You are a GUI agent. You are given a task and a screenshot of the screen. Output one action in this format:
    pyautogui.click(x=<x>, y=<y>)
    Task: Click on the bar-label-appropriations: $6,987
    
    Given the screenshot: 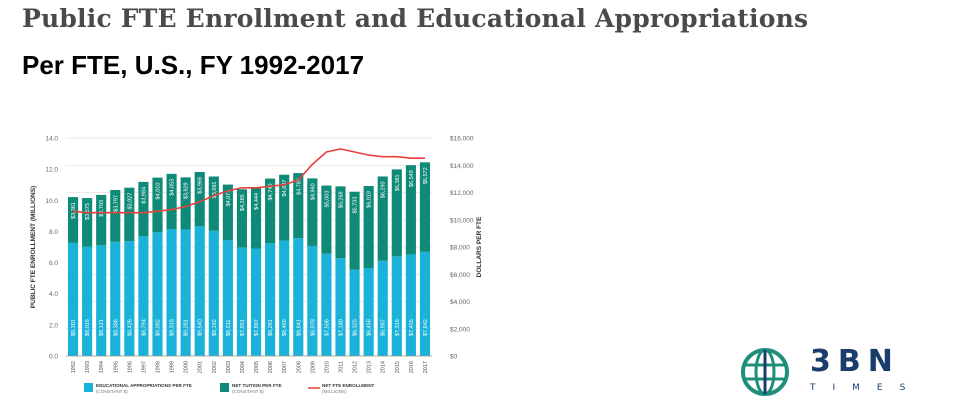 What is the action you would take?
    pyautogui.click(x=384, y=327)
    